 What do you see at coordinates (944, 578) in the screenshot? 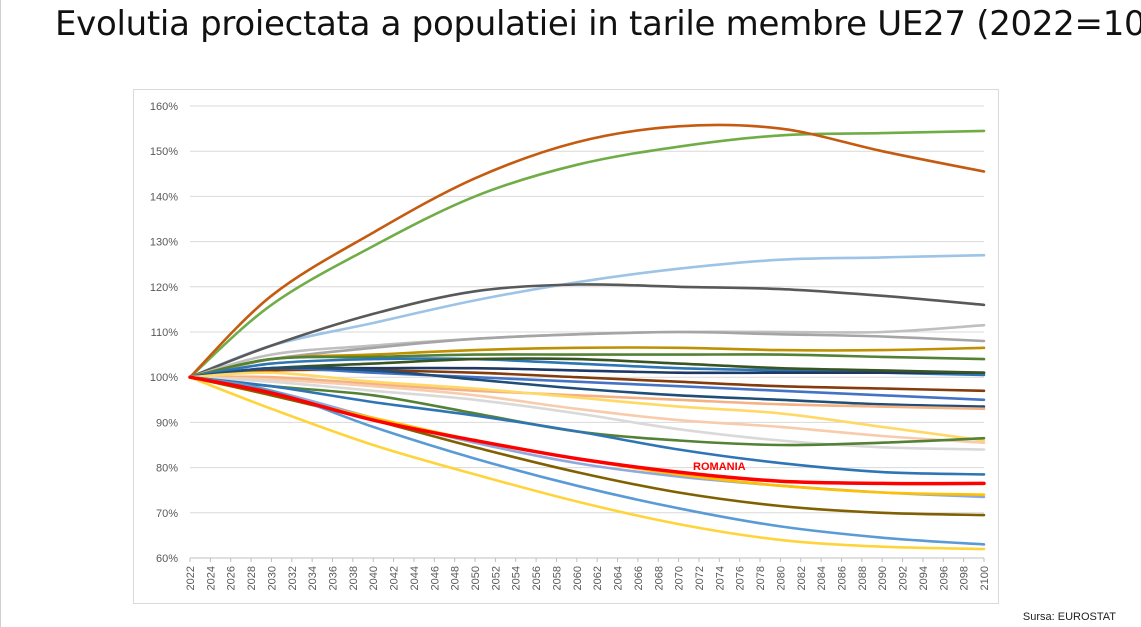
I see `x-tick-label: 2096` at bounding box center [944, 578].